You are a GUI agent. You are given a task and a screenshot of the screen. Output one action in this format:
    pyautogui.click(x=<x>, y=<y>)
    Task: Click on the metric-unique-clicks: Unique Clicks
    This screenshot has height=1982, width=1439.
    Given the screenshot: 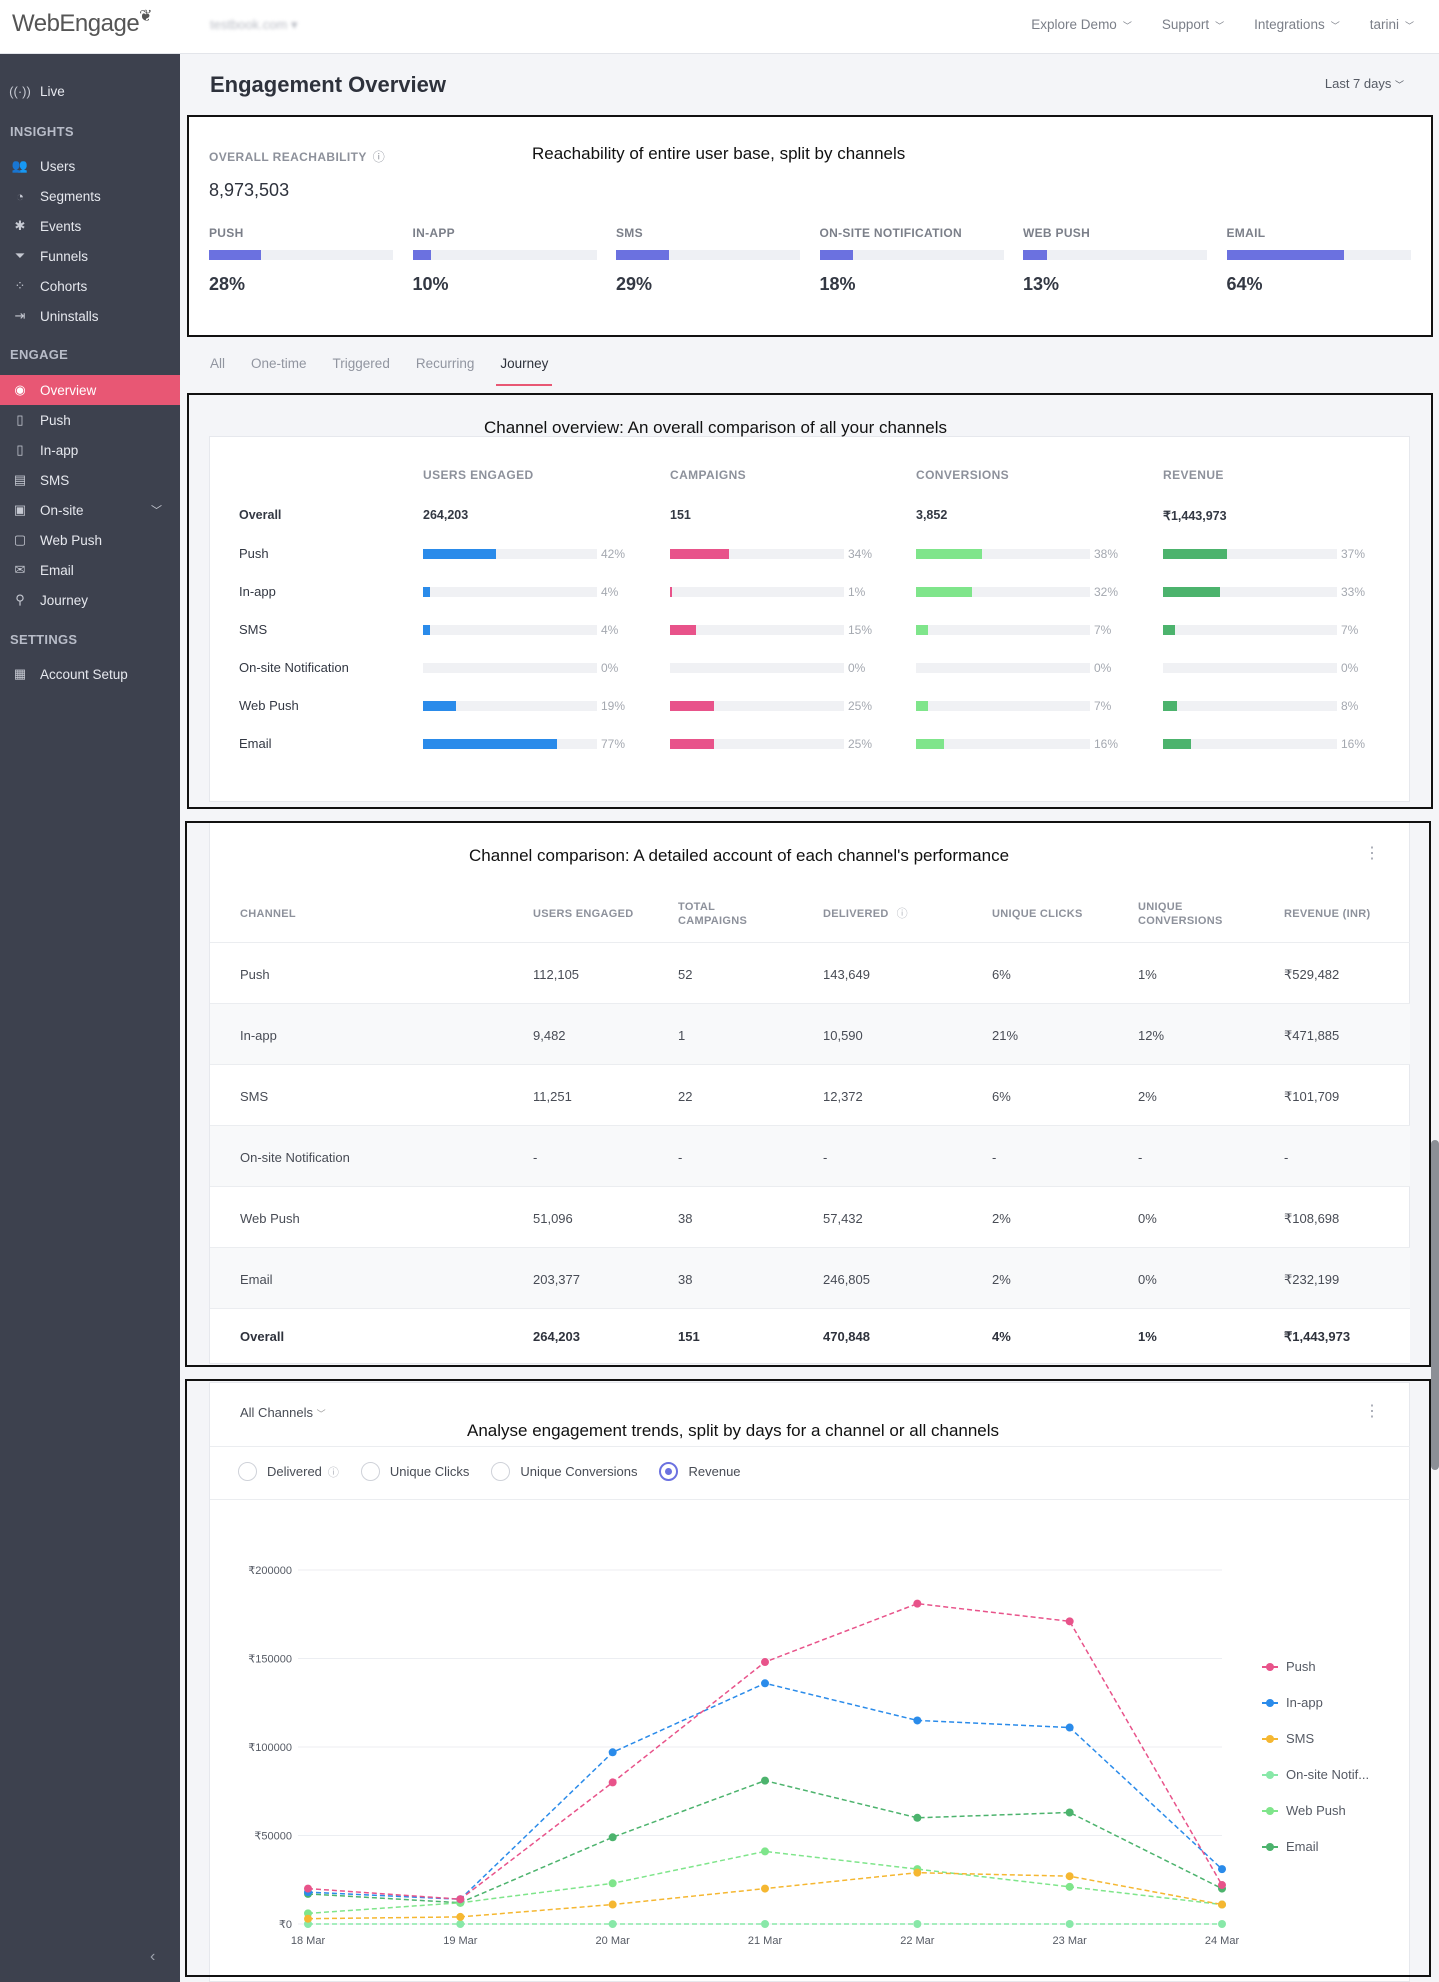 What is the action you would take?
    pyautogui.click(x=414, y=1471)
    